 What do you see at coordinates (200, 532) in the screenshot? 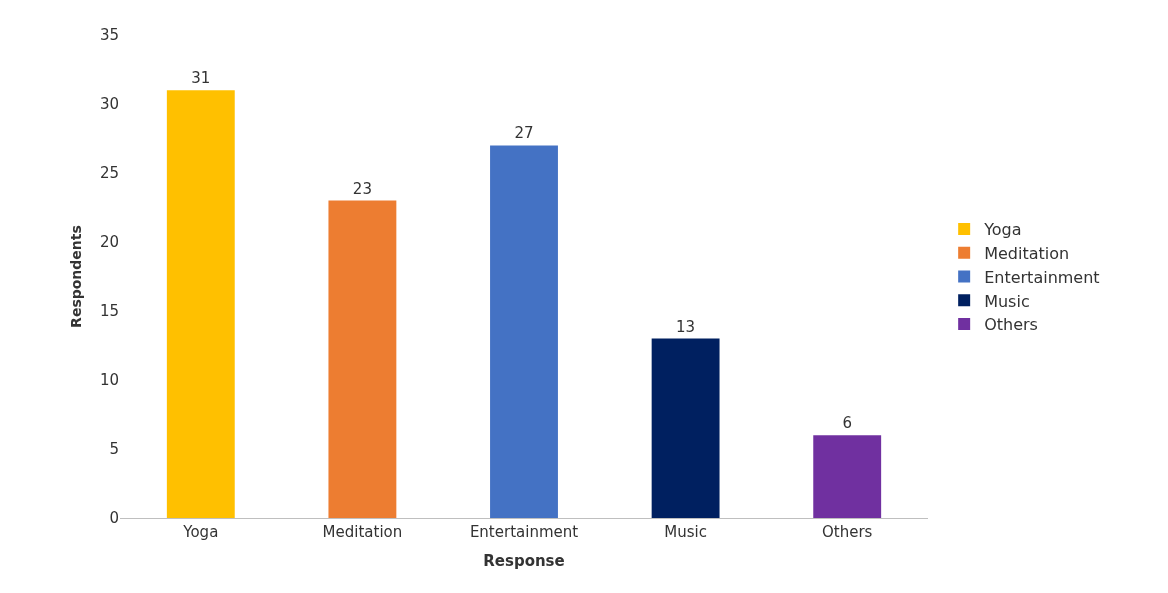
I see `x-tick-label: Yoga` at bounding box center [200, 532].